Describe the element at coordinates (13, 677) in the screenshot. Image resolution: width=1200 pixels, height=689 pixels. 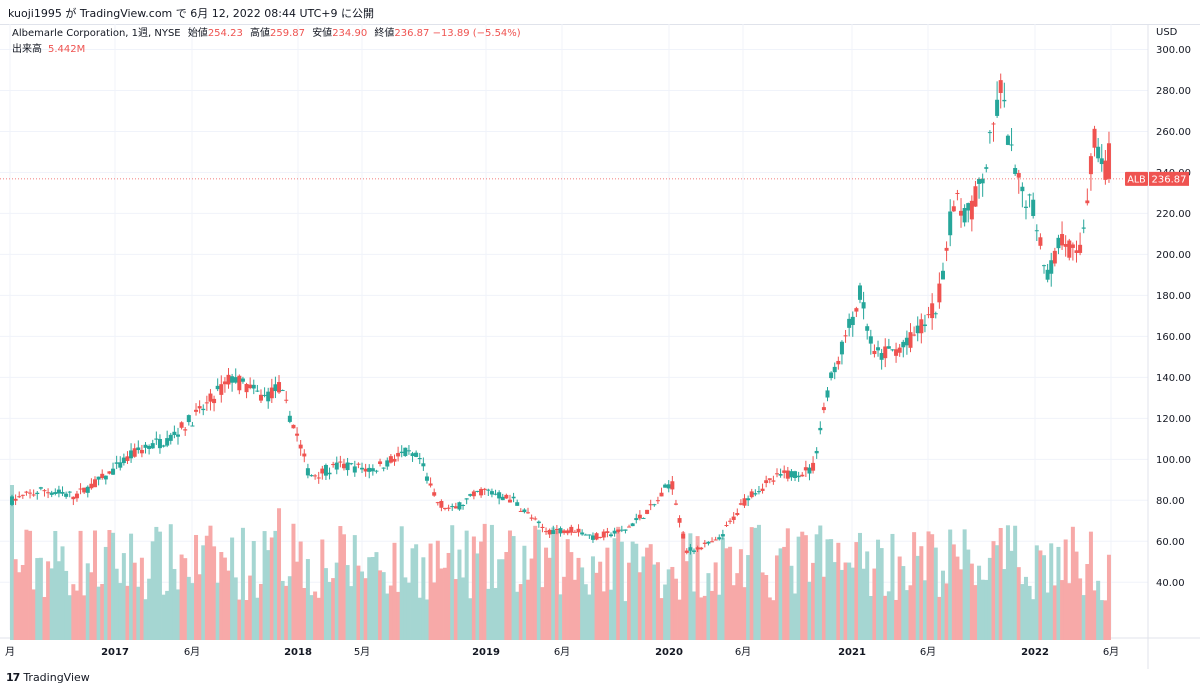
I see `tradingview-logo-icon: 17` at that location.